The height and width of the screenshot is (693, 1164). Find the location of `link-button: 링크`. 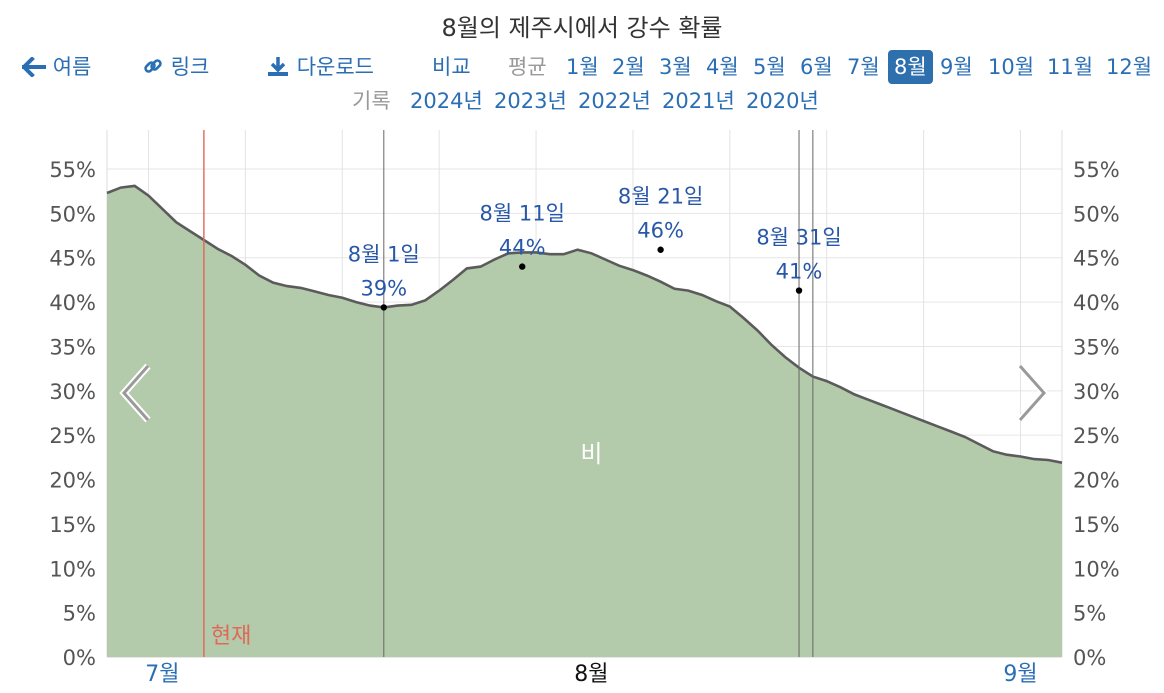

link-button: 링크 is located at coordinates (175, 67).